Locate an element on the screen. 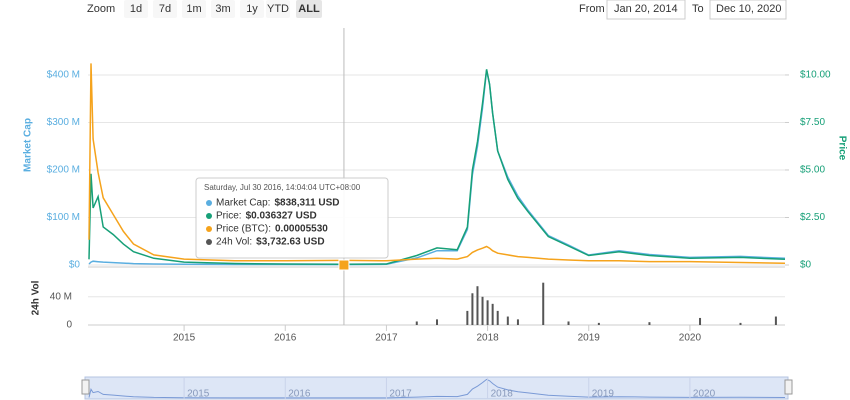 This screenshot has height=400, width=850. volume-axis-title: 24h Vol is located at coordinates (36, 297).